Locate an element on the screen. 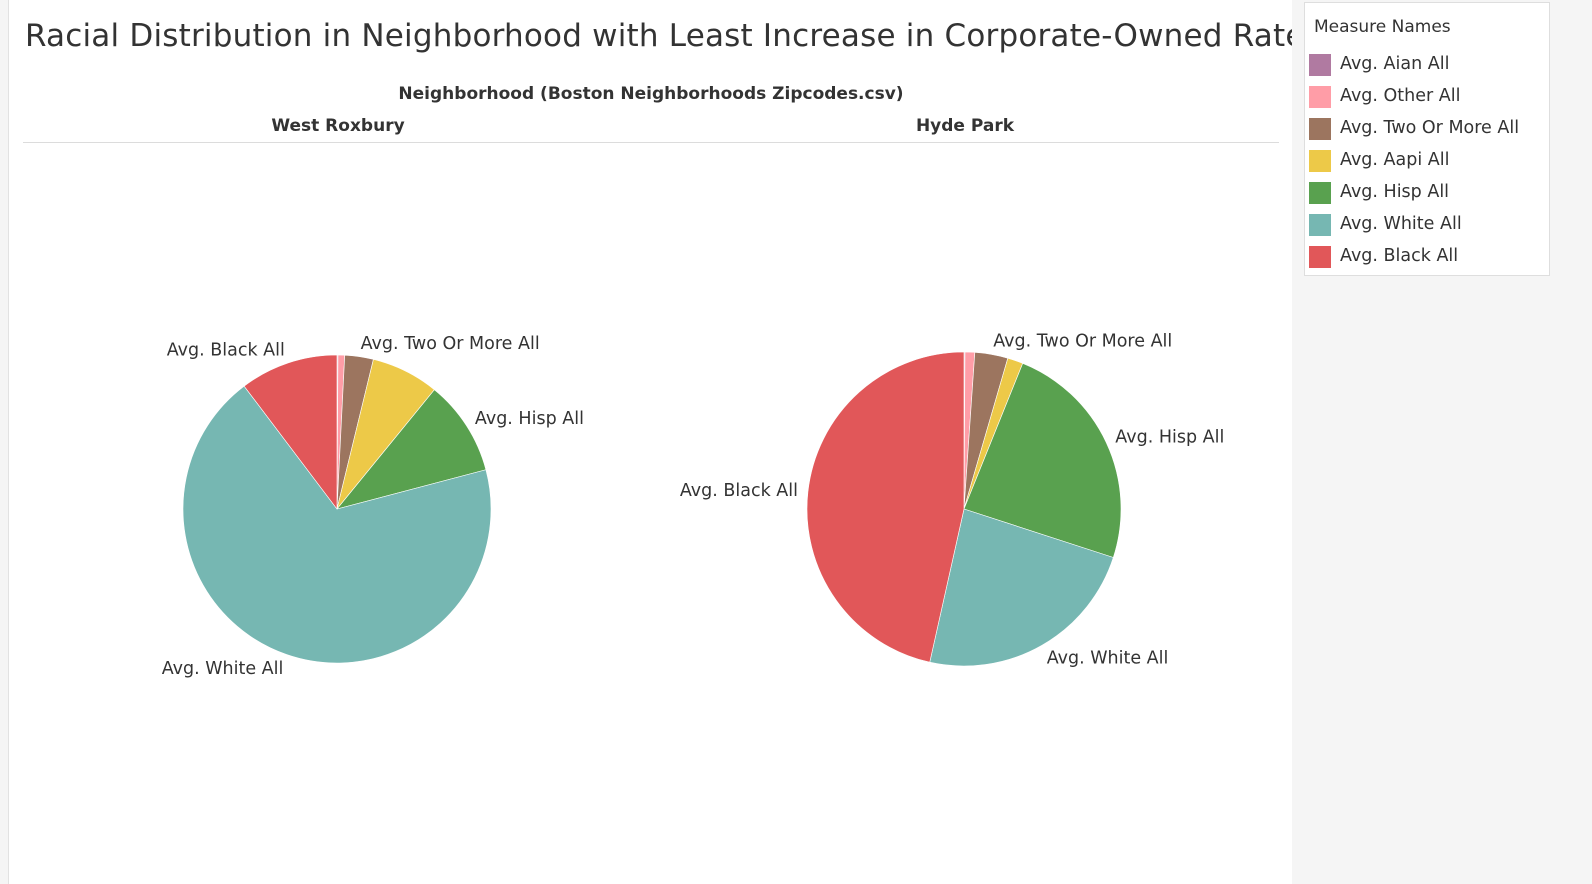  legend-swatch-avg-two-or-more-all is located at coordinates (1320, 129).